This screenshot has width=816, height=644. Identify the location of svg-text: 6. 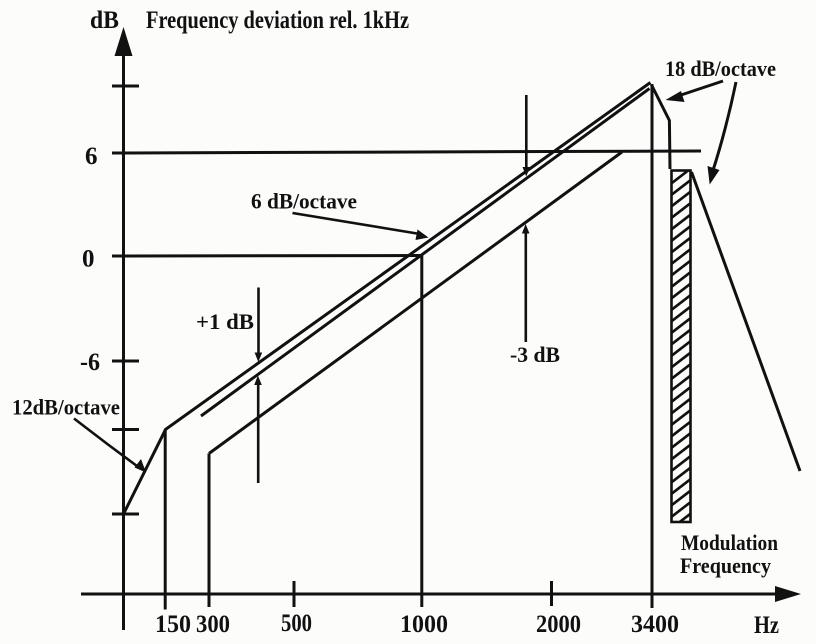
(91, 156).